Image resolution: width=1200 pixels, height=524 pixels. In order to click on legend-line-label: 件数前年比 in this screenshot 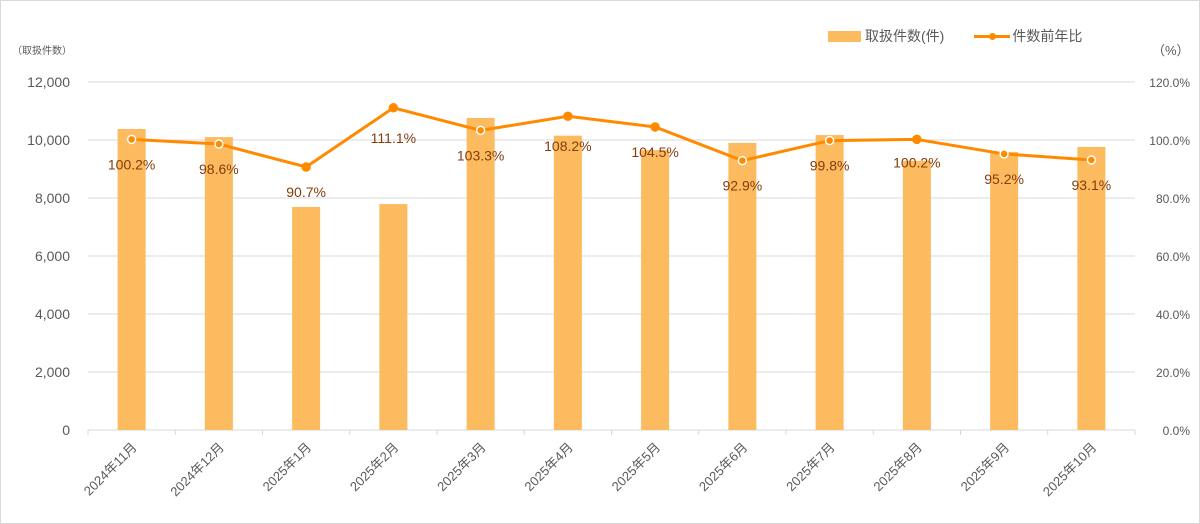, I will do `click(1047, 36)`.